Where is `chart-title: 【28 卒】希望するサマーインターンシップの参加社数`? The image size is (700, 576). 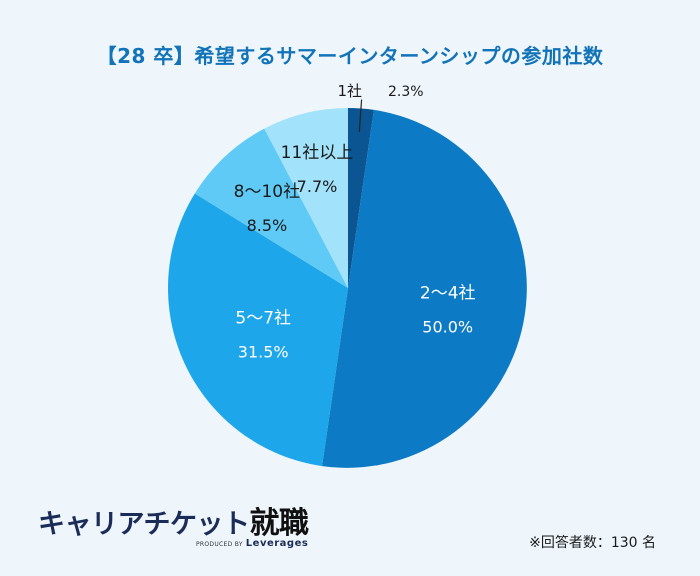 chart-title: 【28 卒】希望するサマーインターンシップの参加社数 is located at coordinates (350, 56).